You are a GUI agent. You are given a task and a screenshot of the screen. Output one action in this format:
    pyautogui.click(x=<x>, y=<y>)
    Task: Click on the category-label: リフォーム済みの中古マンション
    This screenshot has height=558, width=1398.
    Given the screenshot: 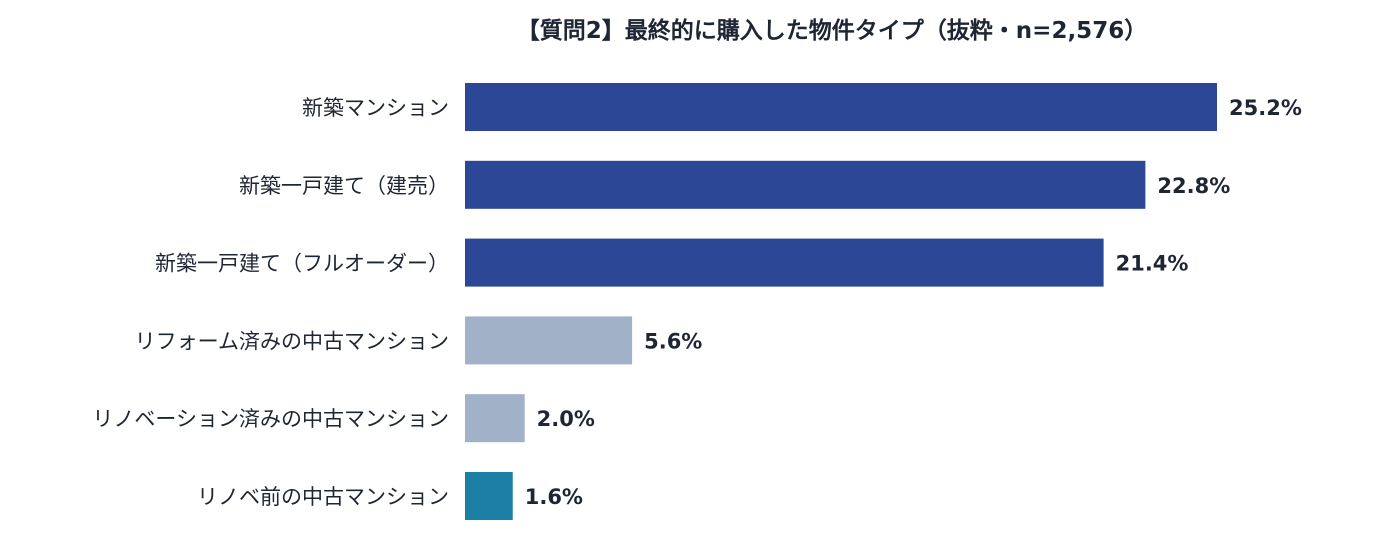 What is the action you would take?
    pyautogui.click(x=292, y=341)
    